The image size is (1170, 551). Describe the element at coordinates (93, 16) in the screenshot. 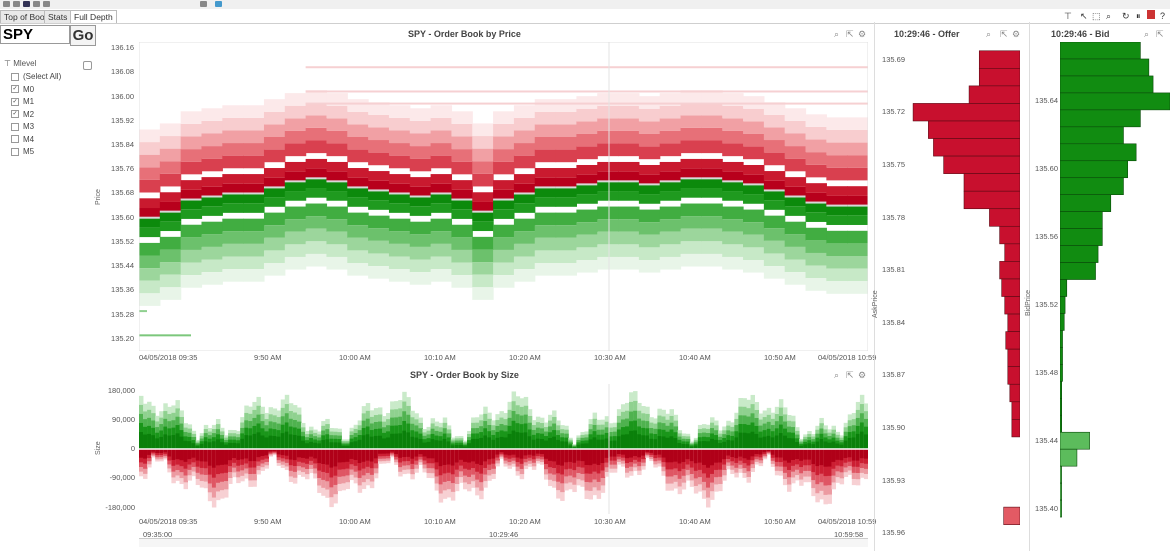

I see `tab-full-depth: Full Depth` at that location.